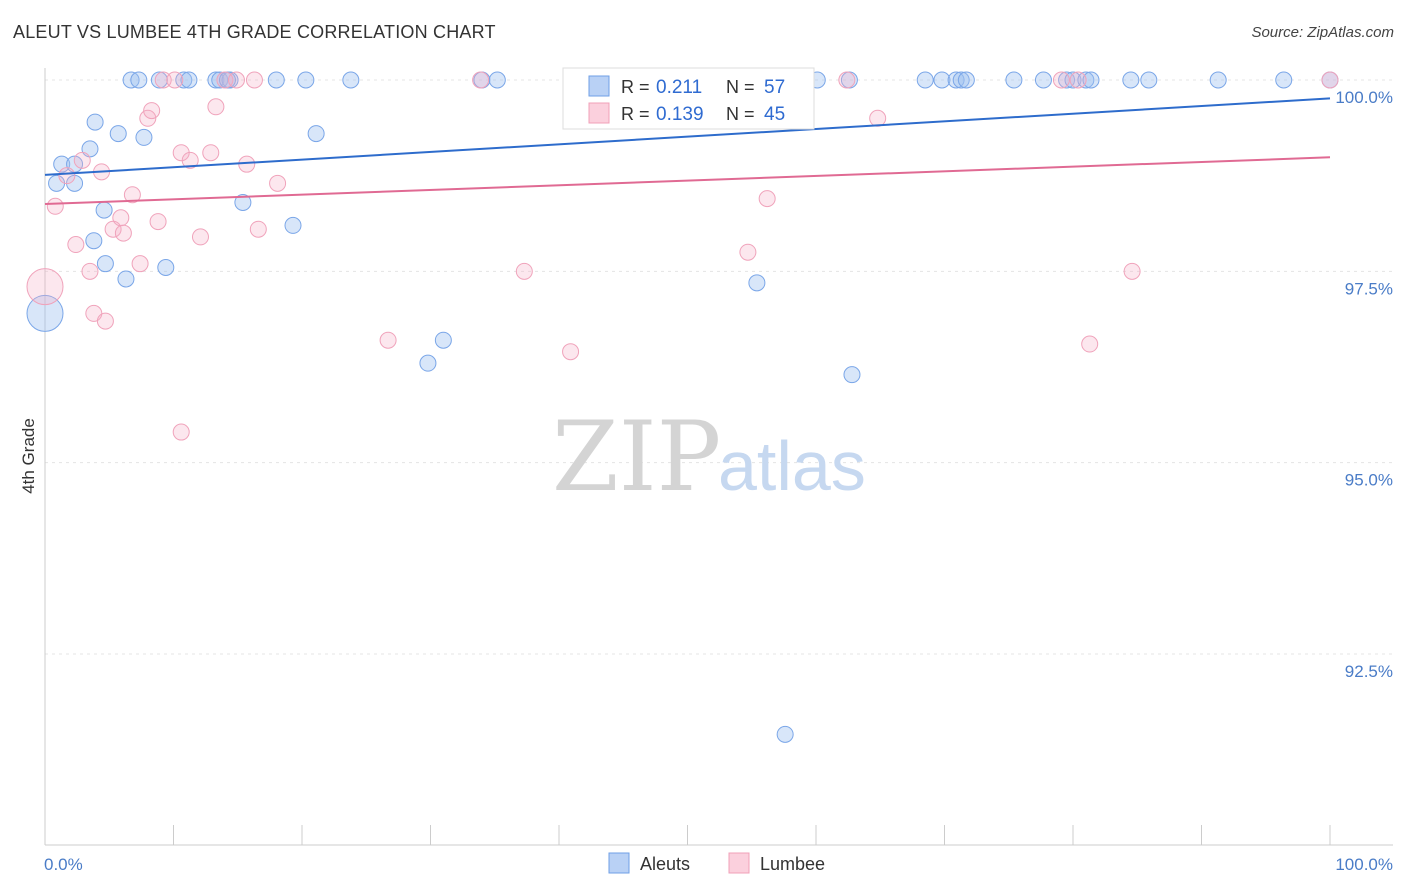 The height and width of the screenshot is (892, 1406). I want to click on y-tick-label-2: 95.0%, so click(1369, 480).